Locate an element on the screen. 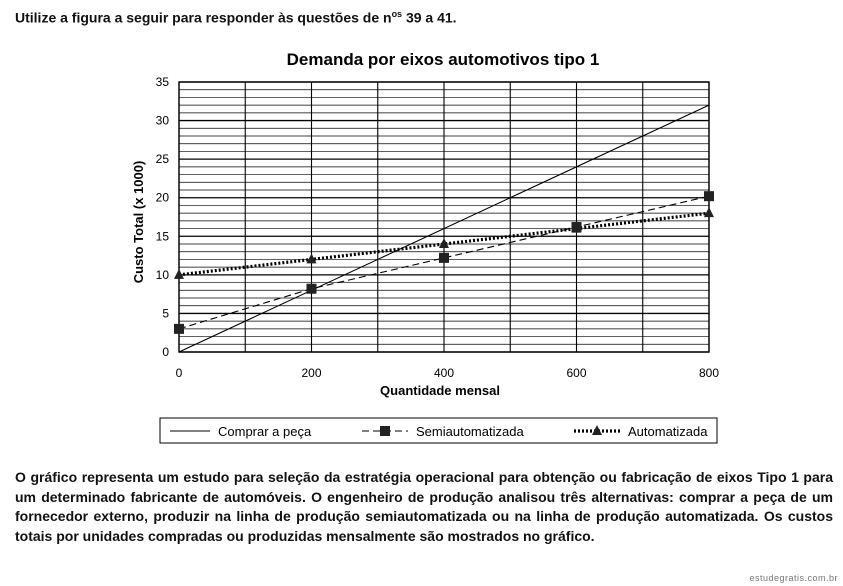 The width and height of the screenshot is (843, 586). legend-box is located at coordinates (438, 430).